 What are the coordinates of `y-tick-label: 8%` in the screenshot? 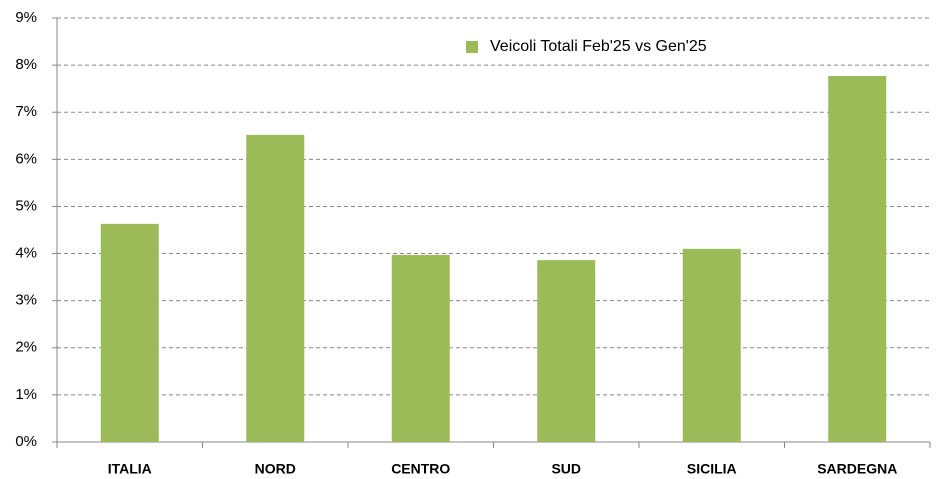 It's located at (26, 64).